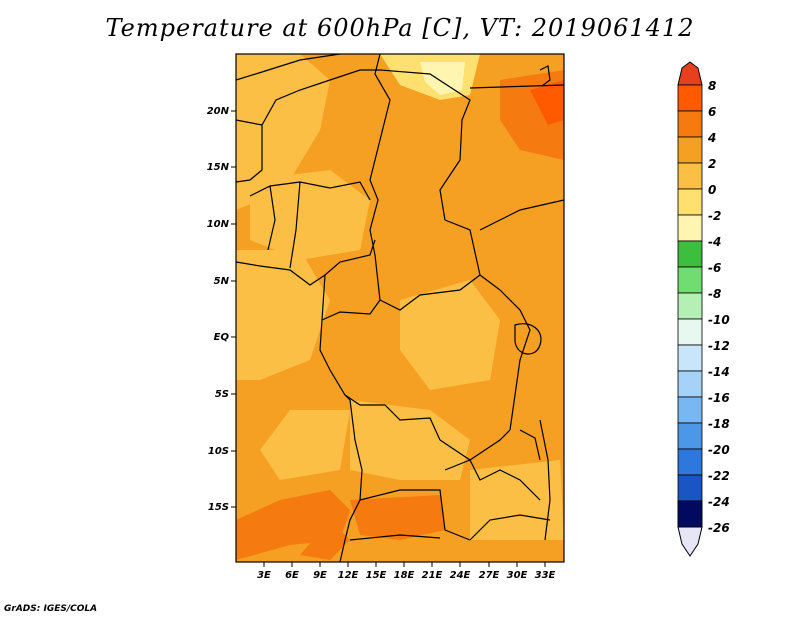  I want to click on colorbar-label: -16, so click(719, 398).